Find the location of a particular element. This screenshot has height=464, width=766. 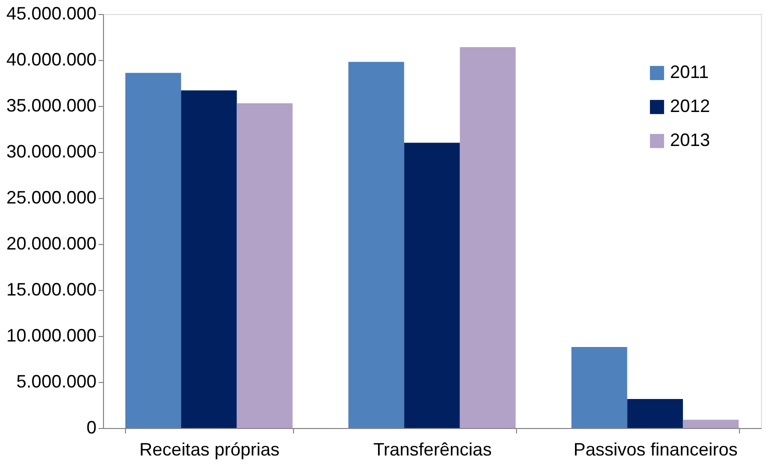

legend-label: 2013 is located at coordinates (690, 140).